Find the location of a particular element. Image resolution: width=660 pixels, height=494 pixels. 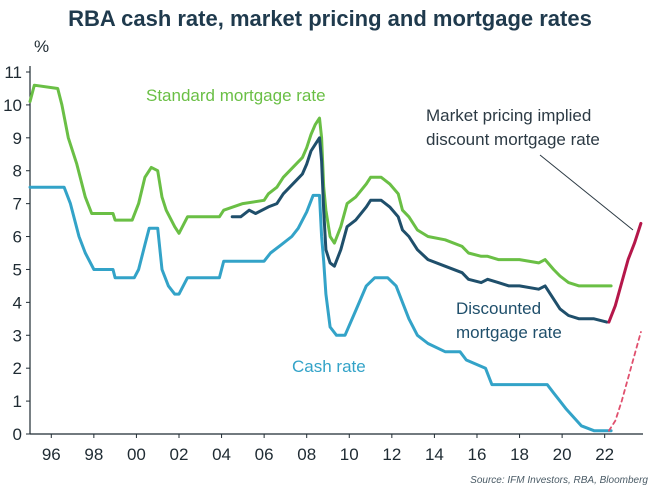

discounted-mortgage-rate-label-line2: mortgage rate is located at coordinates (509, 332).